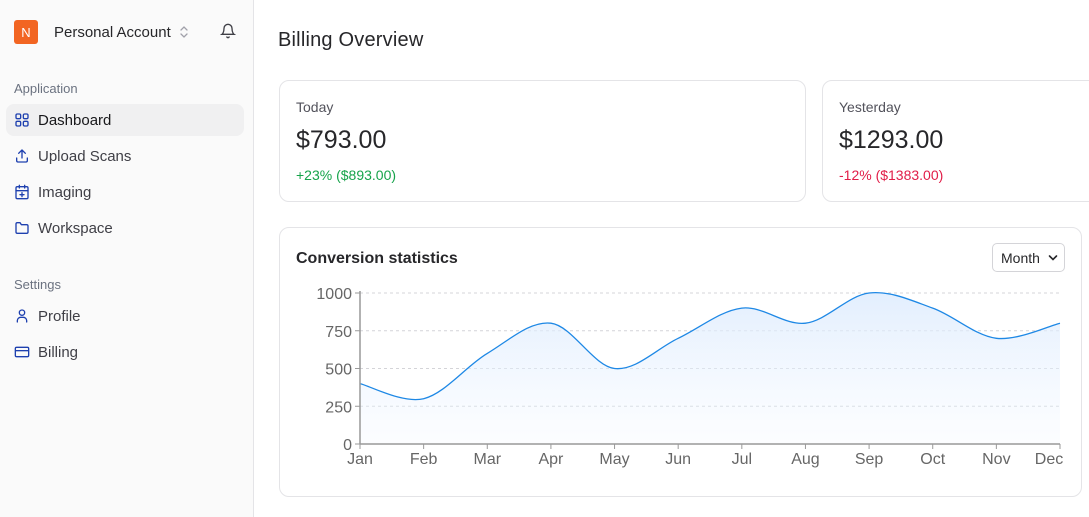 The width and height of the screenshot is (1089, 517). Describe the element at coordinates (614, 459) in the screenshot. I see `x-tick-label: May` at that location.